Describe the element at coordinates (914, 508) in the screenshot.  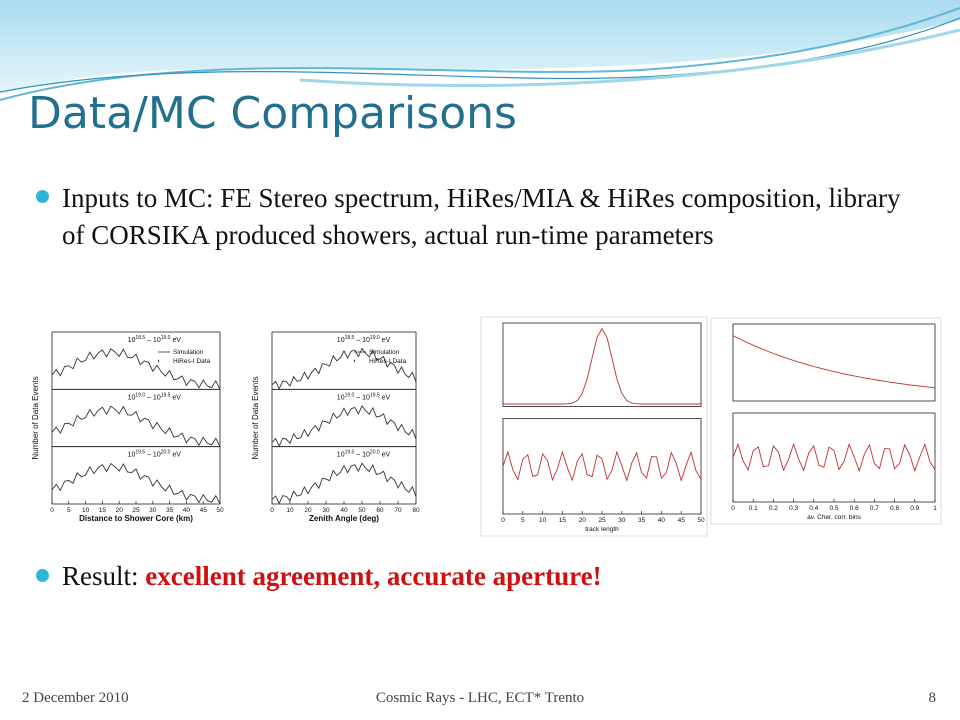
I see `x-tick-label: 0.9` at that location.